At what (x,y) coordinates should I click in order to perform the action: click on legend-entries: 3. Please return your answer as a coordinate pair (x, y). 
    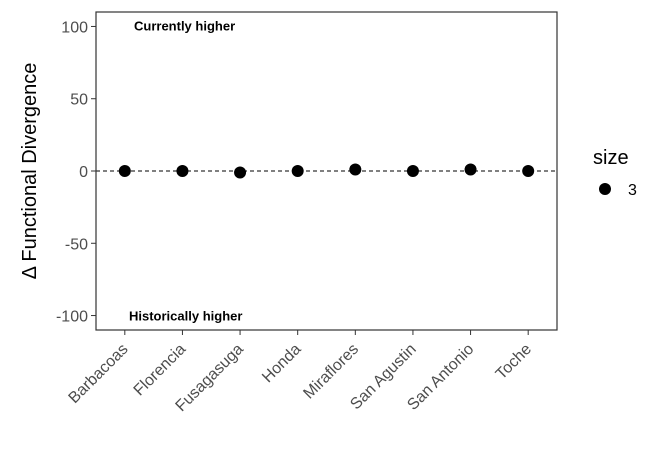
    Looking at the image, I should click on (618, 190).